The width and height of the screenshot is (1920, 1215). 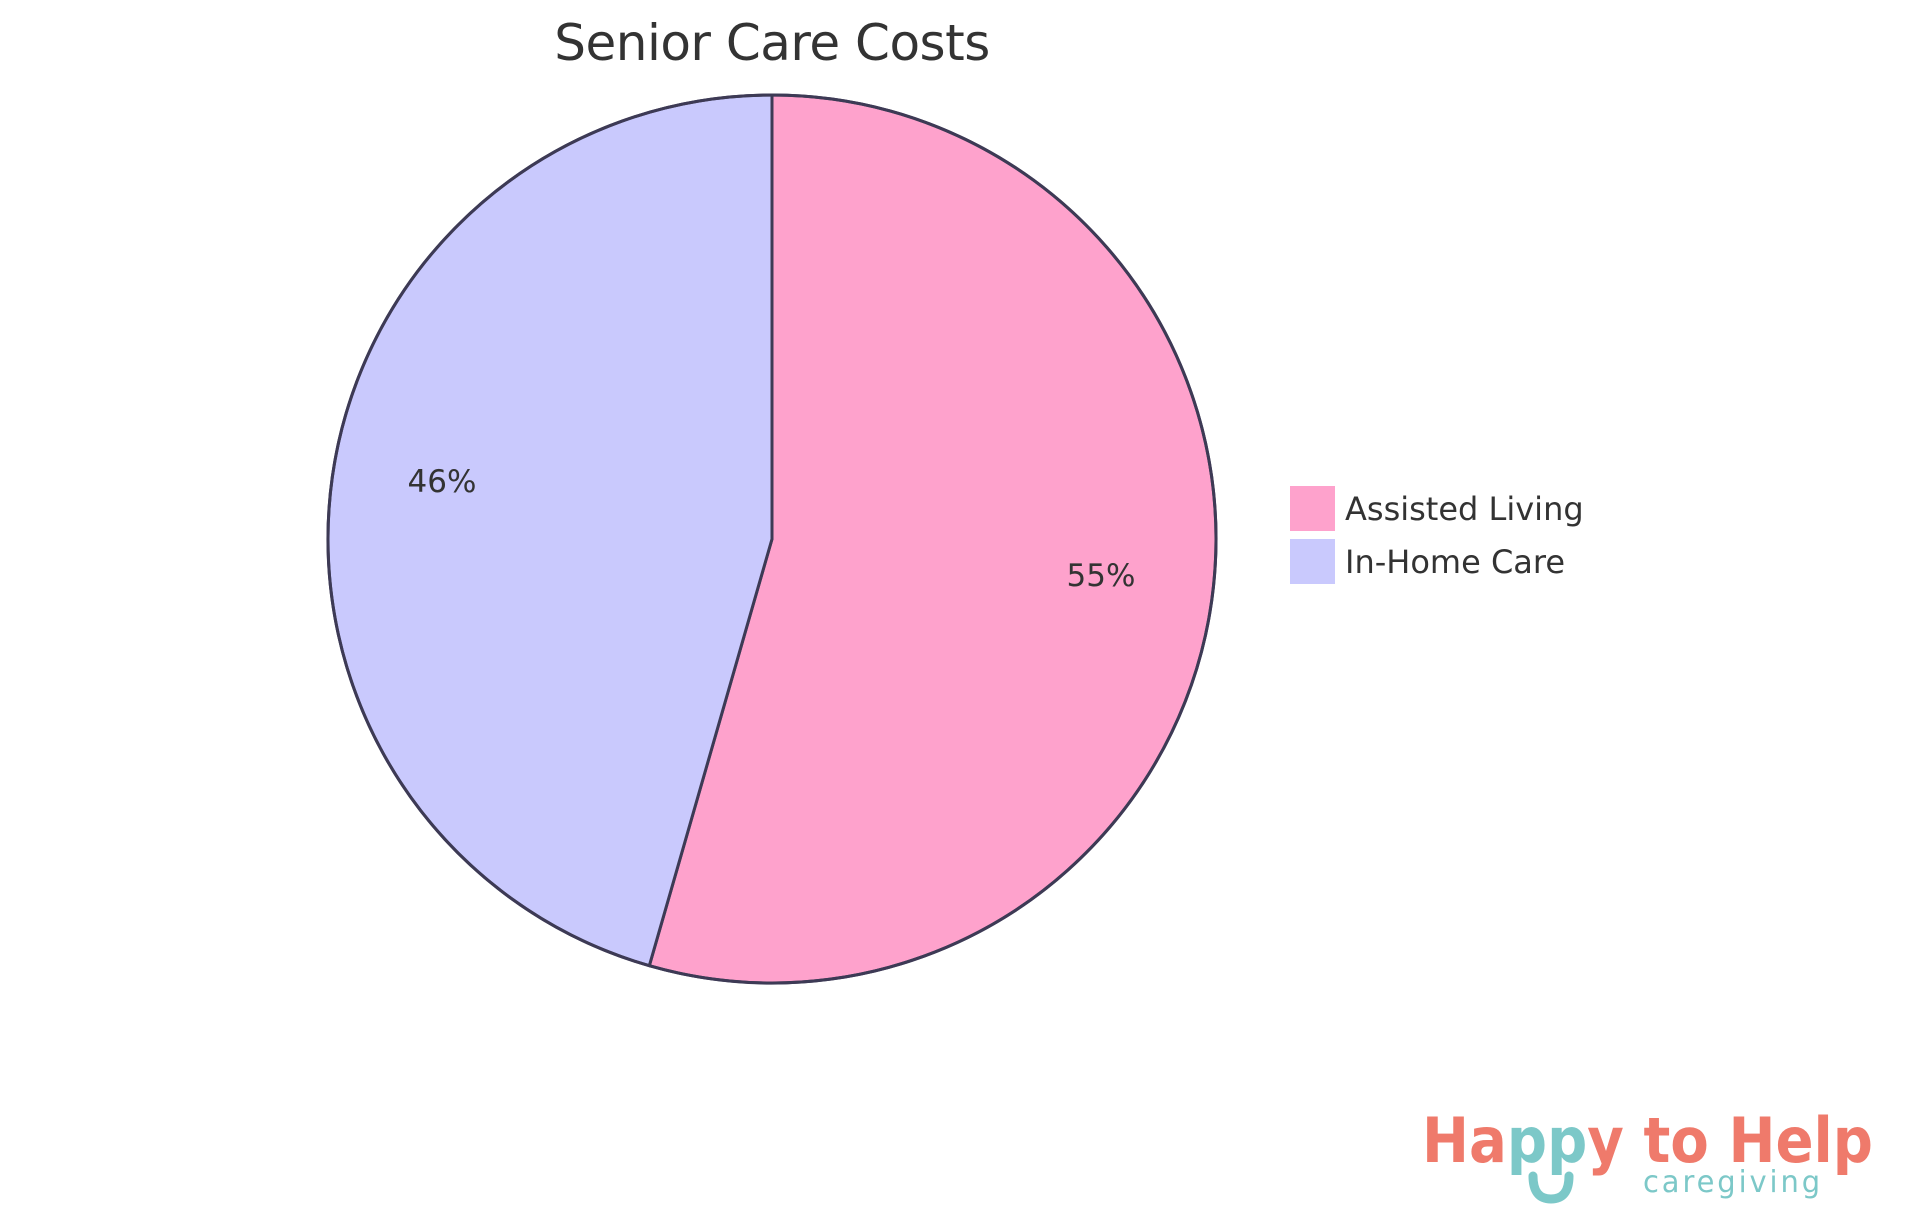 What do you see at coordinates (1437, 535) in the screenshot?
I see `legend: Assisted Living In-Home Care` at bounding box center [1437, 535].